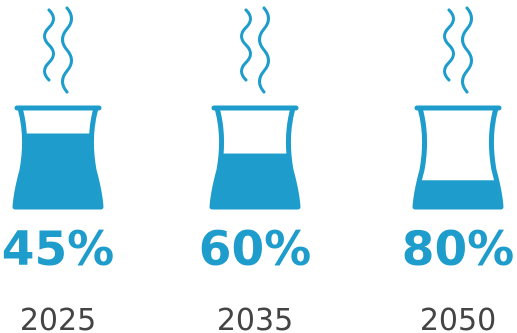  Describe the element at coordinates (255, 318) in the screenshot. I see `category-label: 2035` at that location.